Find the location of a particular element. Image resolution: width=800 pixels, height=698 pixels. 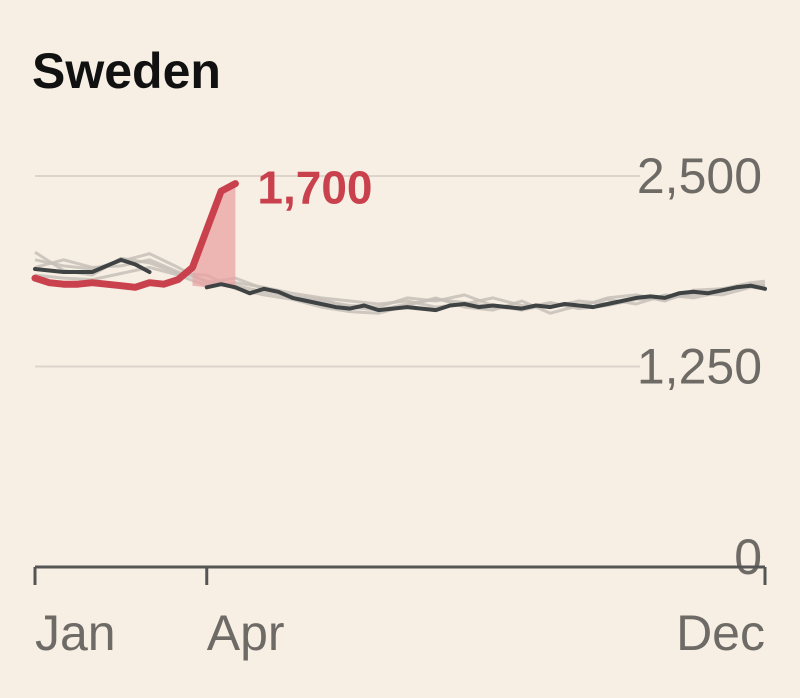

x-tick-label-jan: Jan is located at coordinates (75, 633).